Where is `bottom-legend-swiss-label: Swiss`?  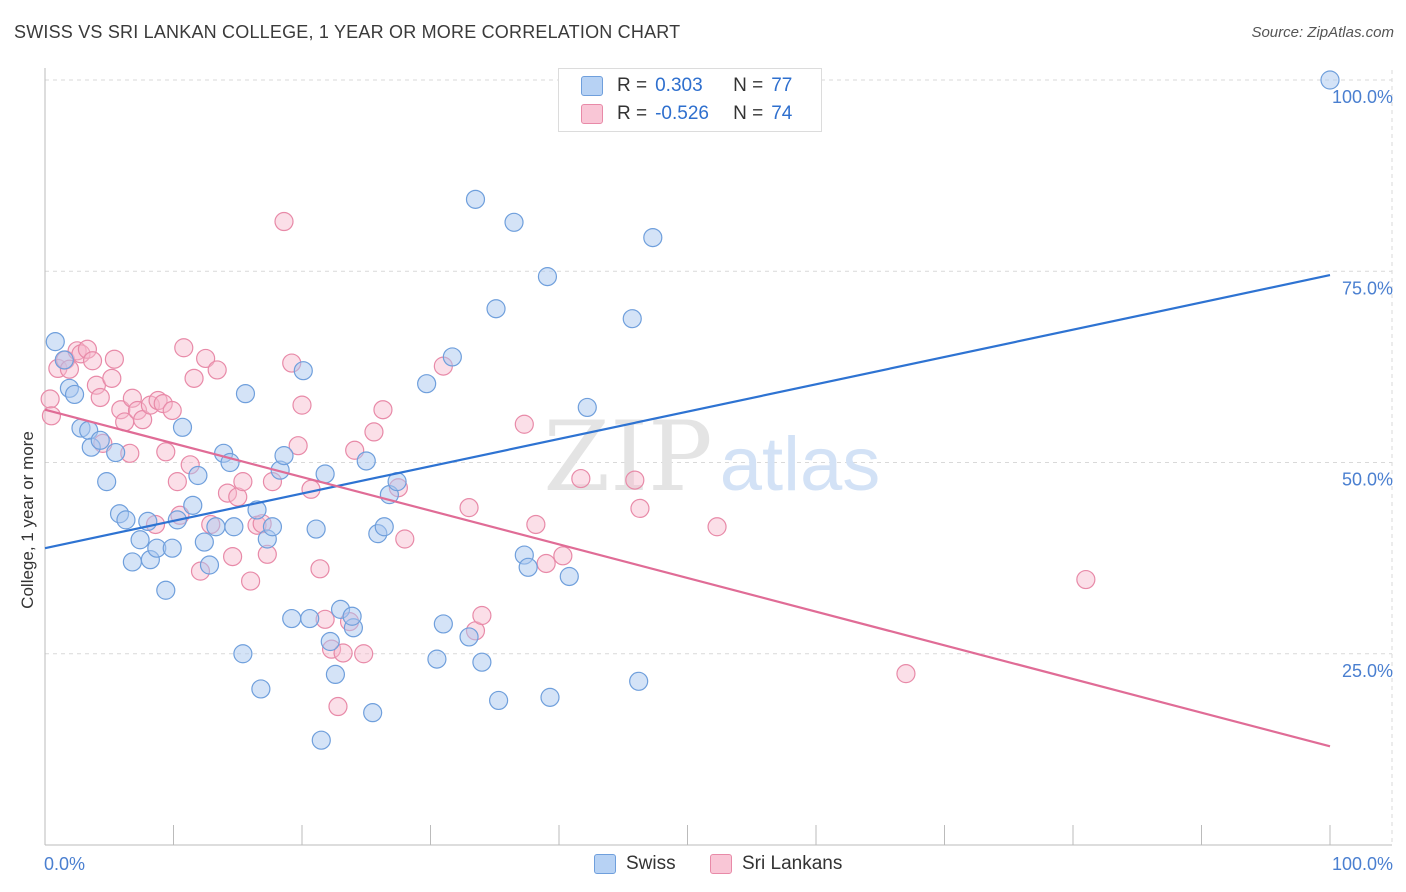
bottom-legend-swiss-label: Swiss is located at coordinates (651, 863).